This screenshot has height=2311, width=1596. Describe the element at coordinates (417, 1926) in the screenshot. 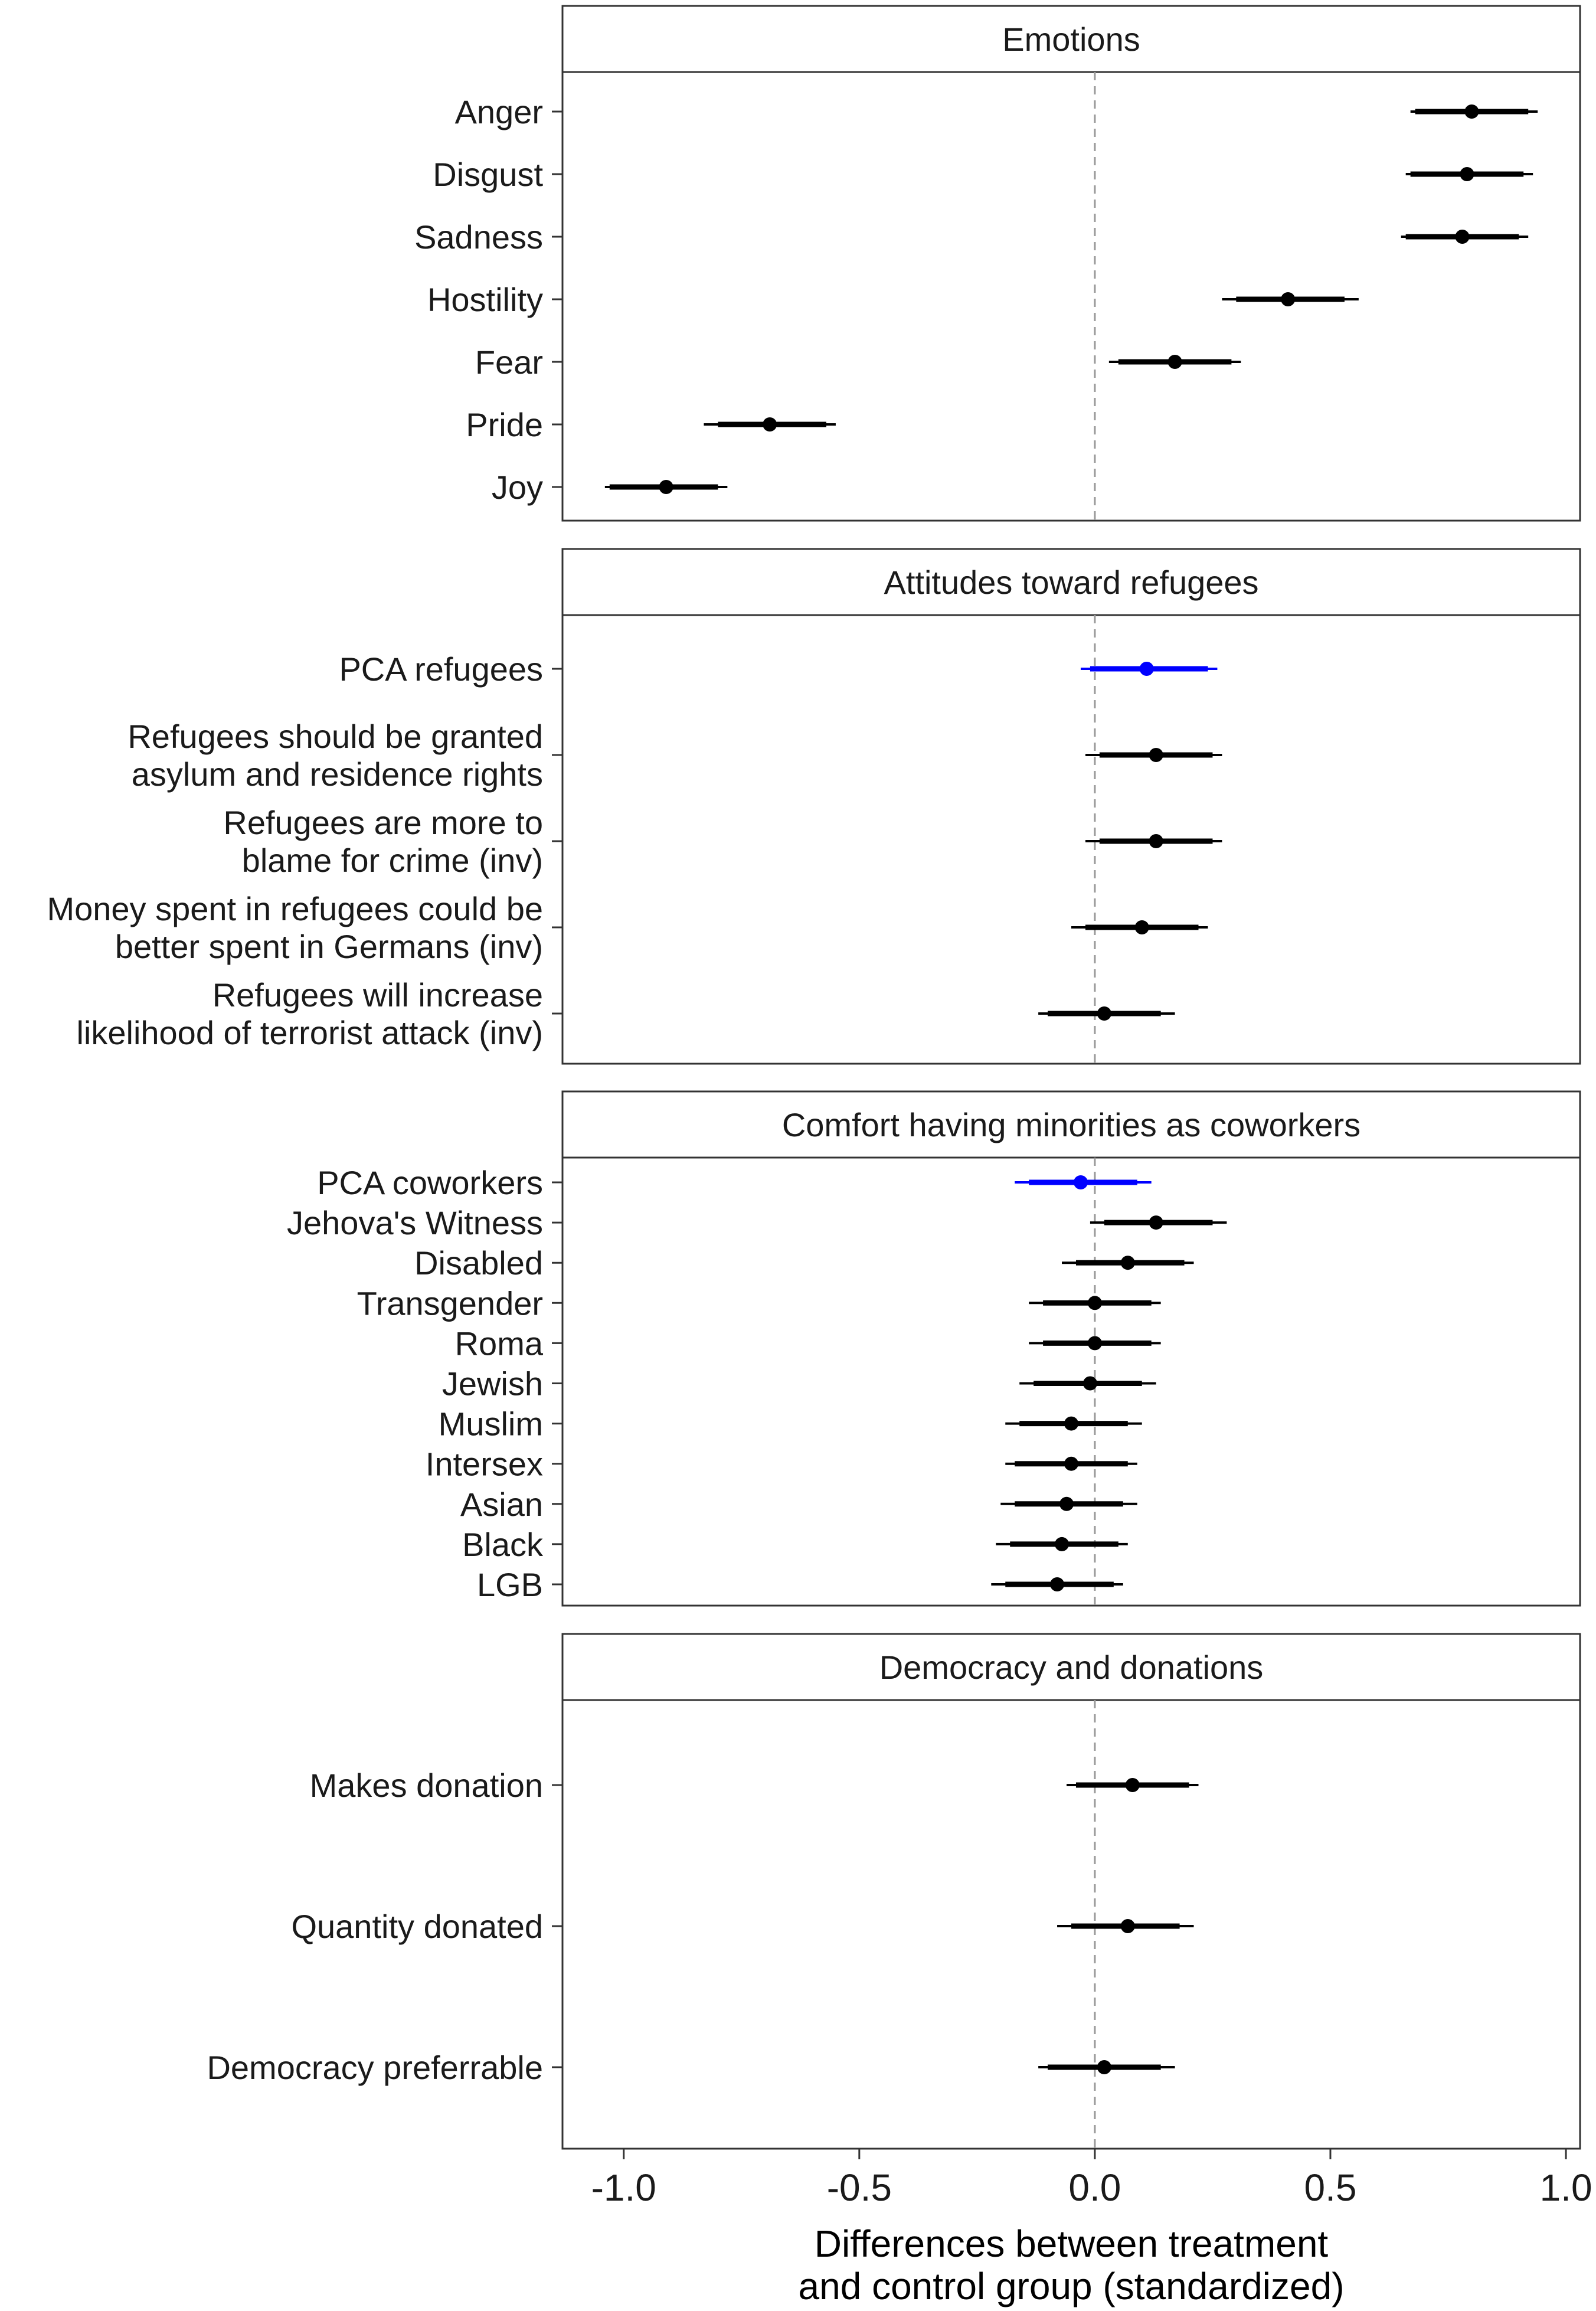

I see `y-tick-label: Quantity donated` at that location.